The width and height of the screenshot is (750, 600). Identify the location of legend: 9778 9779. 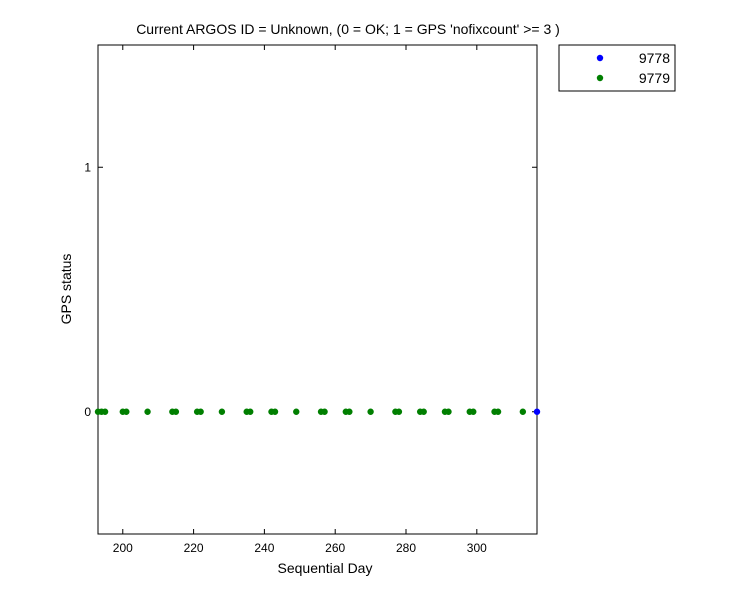
(617, 68).